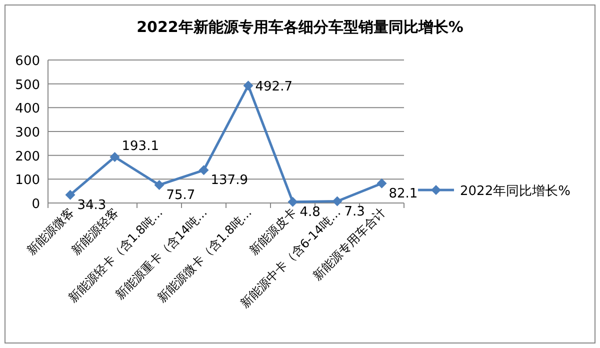 The image size is (600, 348). I want to click on y-tick-label: 100, so click(27, 180).